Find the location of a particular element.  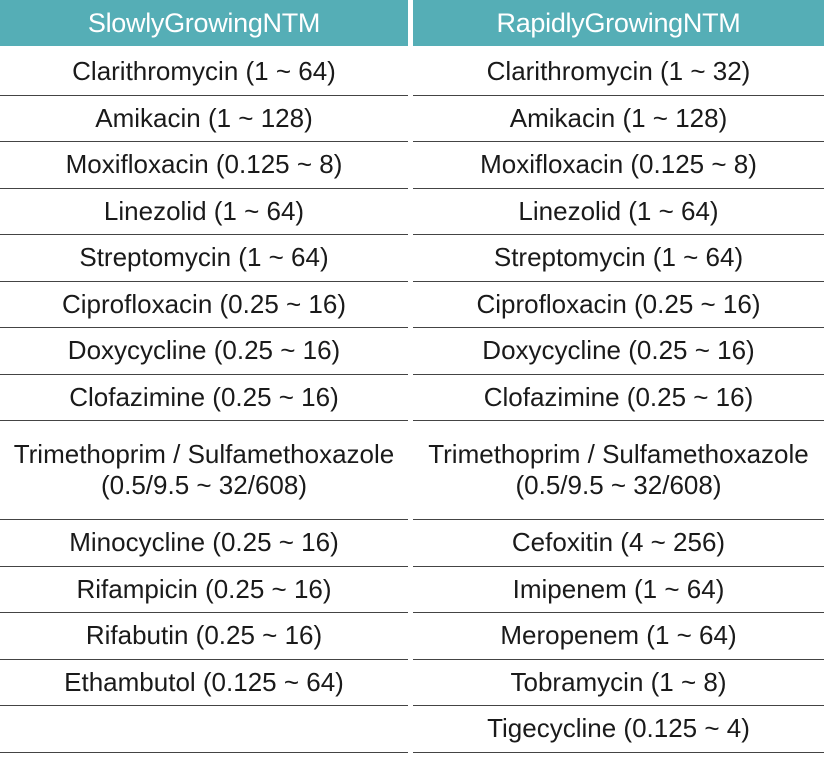

cell-text: Minocycline (0.25 ~ 16) is located at coordinates (204, 542).